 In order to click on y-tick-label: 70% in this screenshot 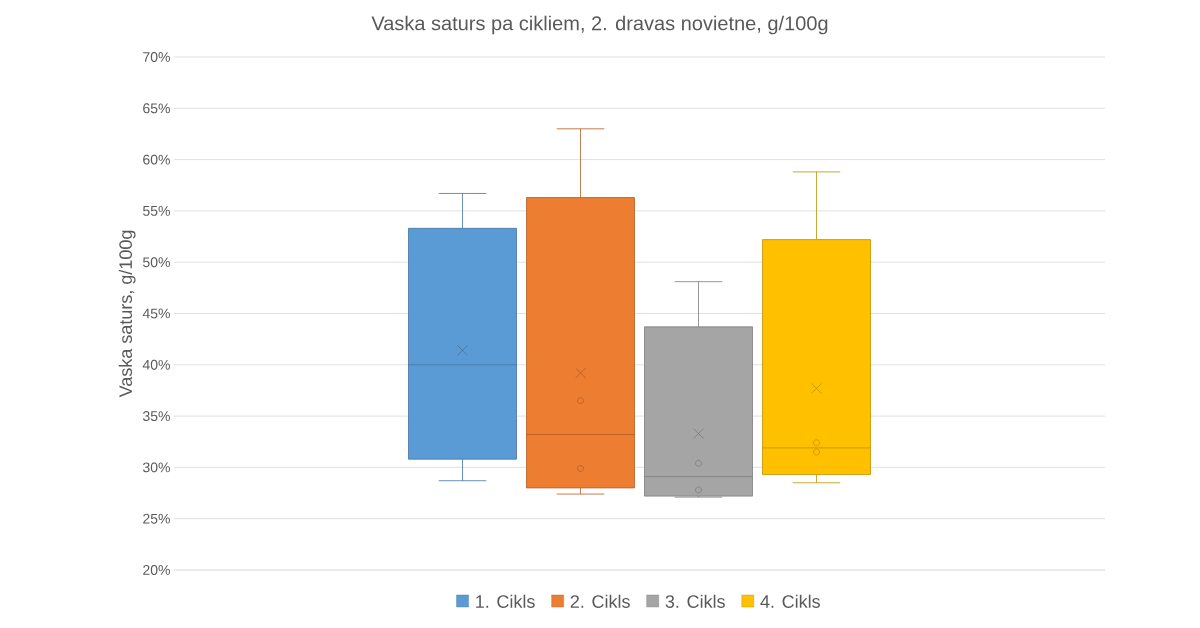, I will do `click(156, 57)`.